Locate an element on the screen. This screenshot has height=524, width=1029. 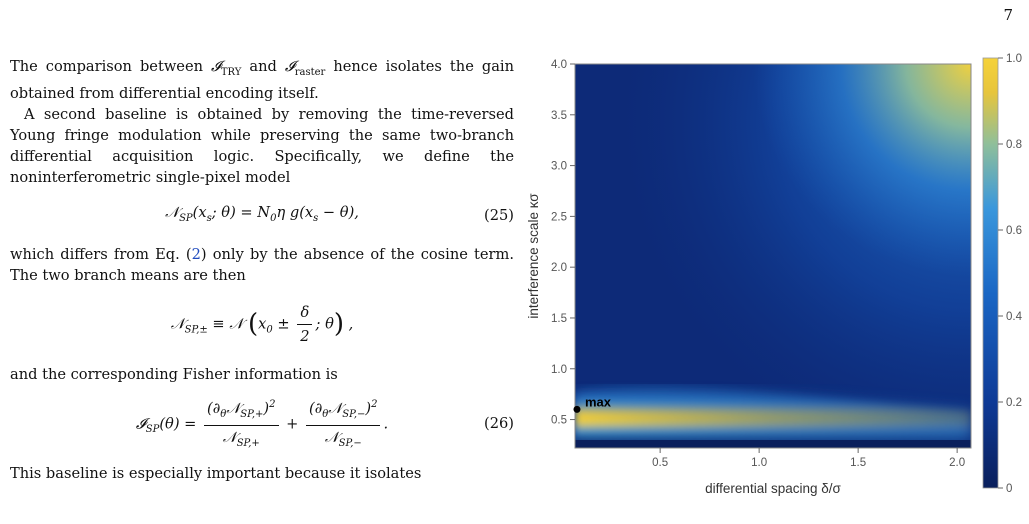
y-tick-label: 1.0 is located at coordinates (559, 370).